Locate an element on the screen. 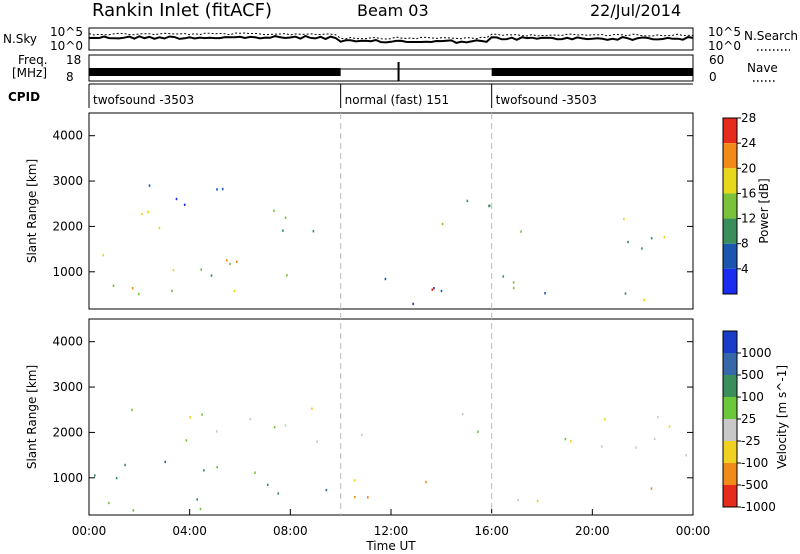 Image resolution: width=800 pixels, height=554 pixels. colorbar-frame is located at coordinates (730, 206).